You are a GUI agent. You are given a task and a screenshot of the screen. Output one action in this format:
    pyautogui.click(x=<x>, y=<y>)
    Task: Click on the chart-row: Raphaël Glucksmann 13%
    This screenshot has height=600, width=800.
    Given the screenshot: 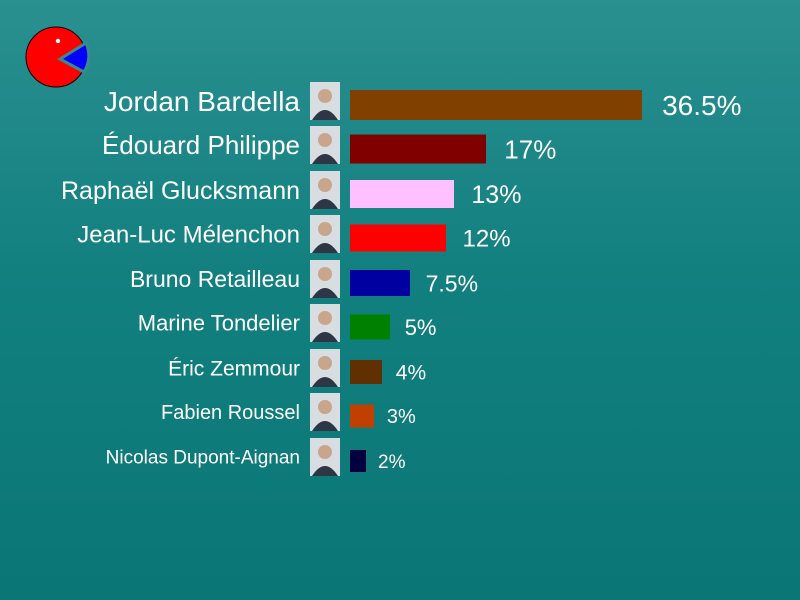 What is the action you would take?
    pyautogui.click(x=291, y=190)
    